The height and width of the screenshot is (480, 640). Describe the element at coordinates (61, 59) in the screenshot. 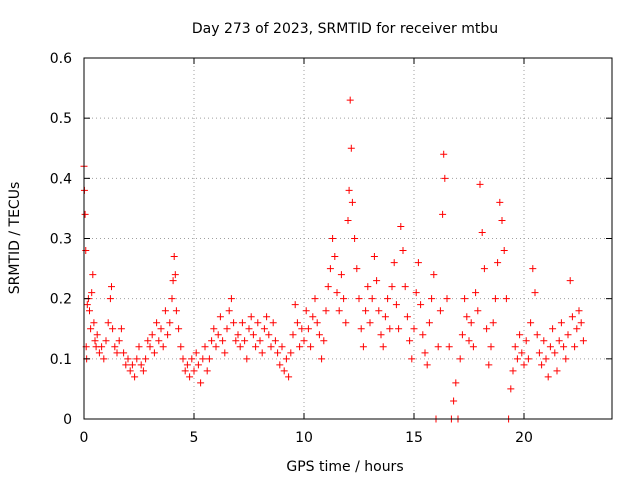

I see `y-tick-label: 0.6` at that location.